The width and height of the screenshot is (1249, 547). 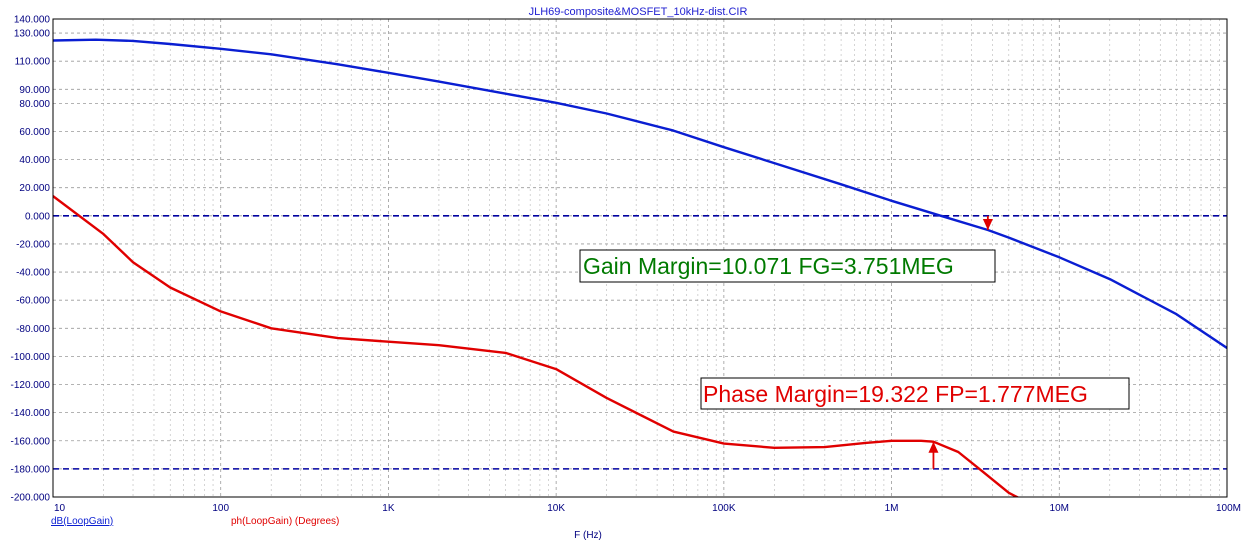 What do you see at coordinates (556, 508) in the screenshot?
I see `x-tick-label: 10K` at bounding box center [556, 508].